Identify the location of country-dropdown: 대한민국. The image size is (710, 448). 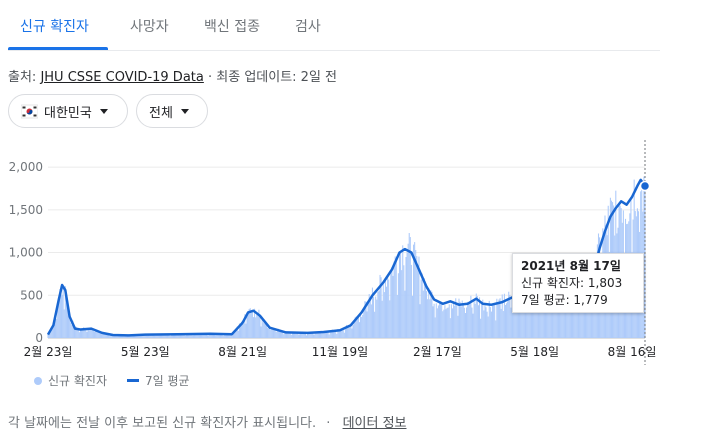
(68, 111).